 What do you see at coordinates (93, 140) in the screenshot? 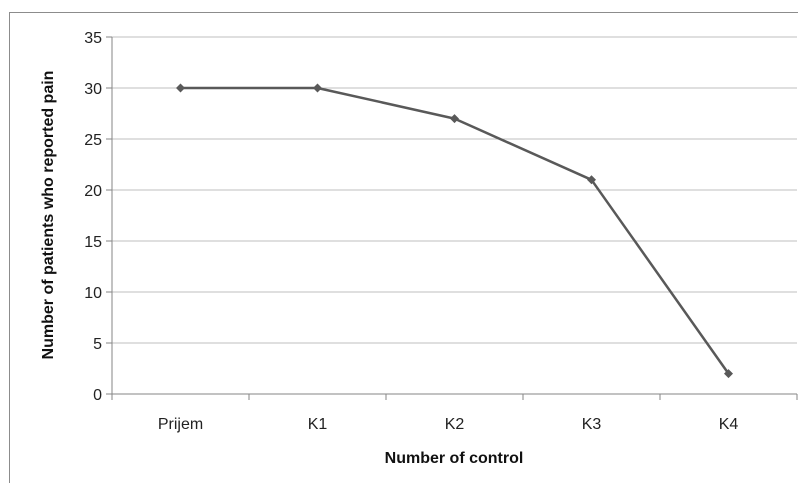
I see `y-tick-label-25: 25` at bounding box center [93, 140].